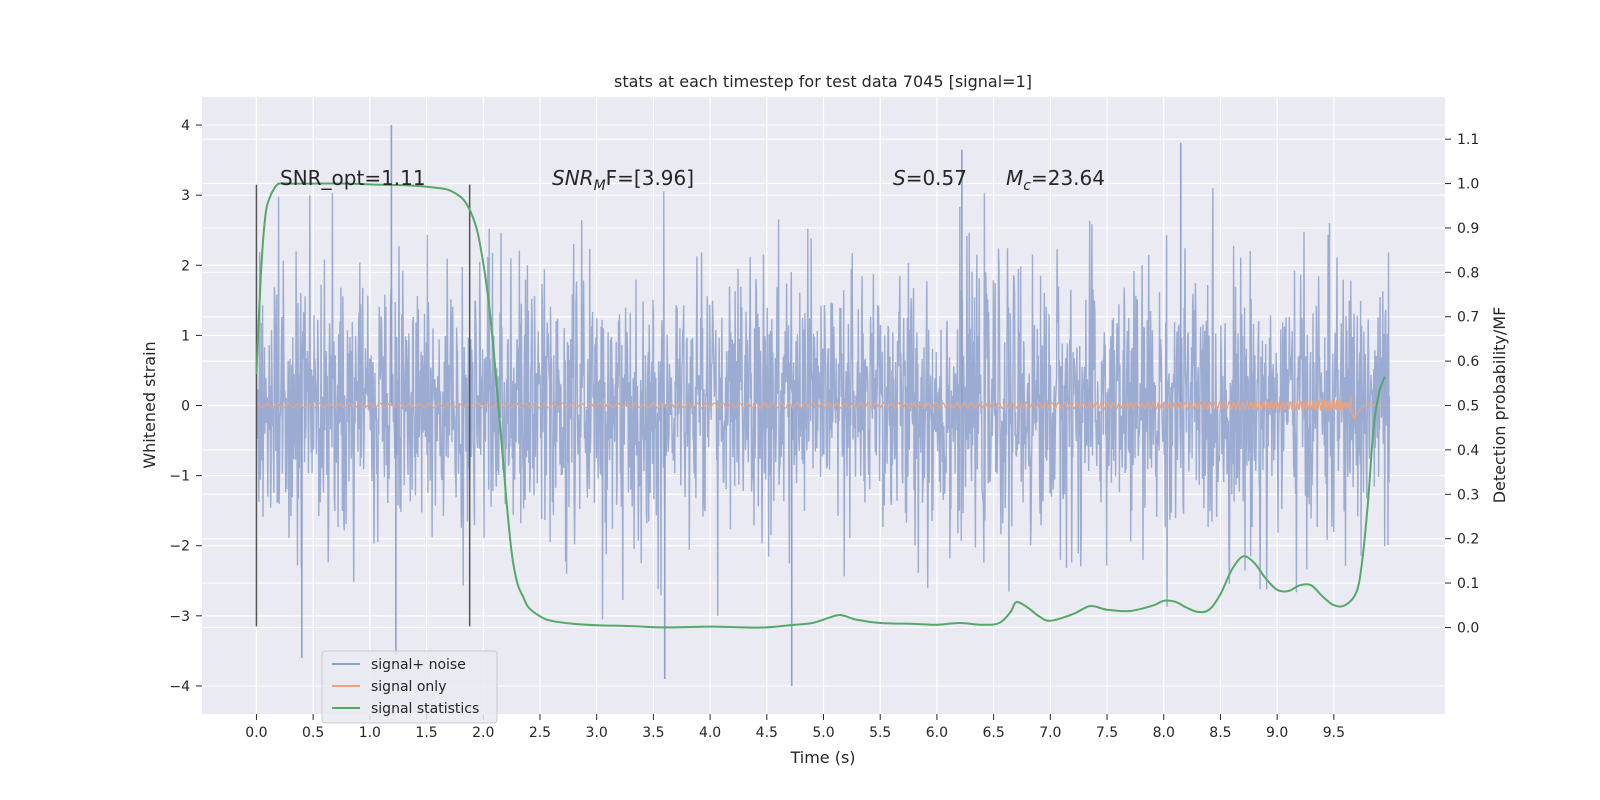  I want to click on signal-trace, so click(823, 409).